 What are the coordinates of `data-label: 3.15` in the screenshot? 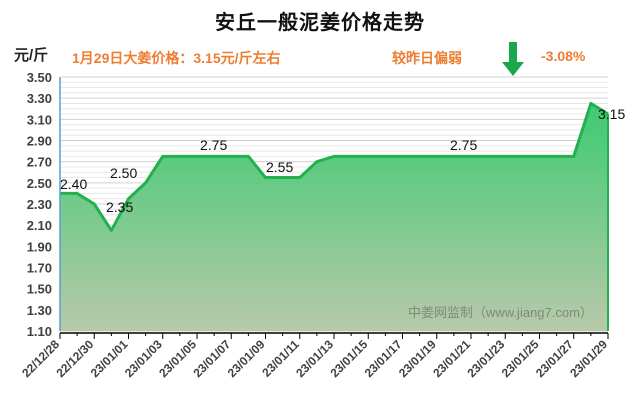 It's located at (611, 114).